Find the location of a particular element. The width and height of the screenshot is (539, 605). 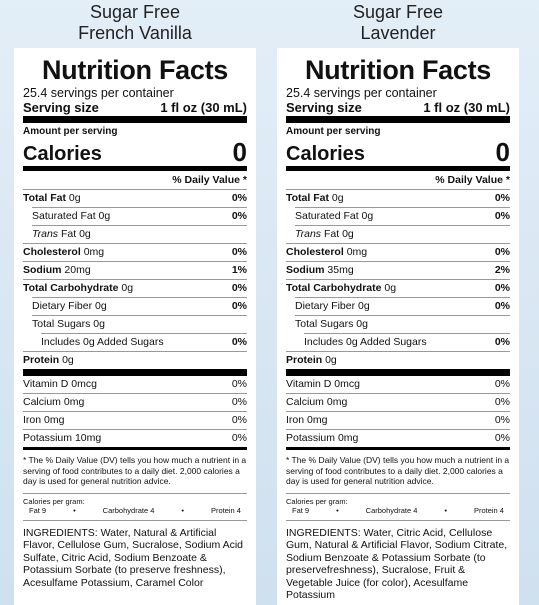

nutrient: Sodium 35mg is located at coordinates (320, 270).